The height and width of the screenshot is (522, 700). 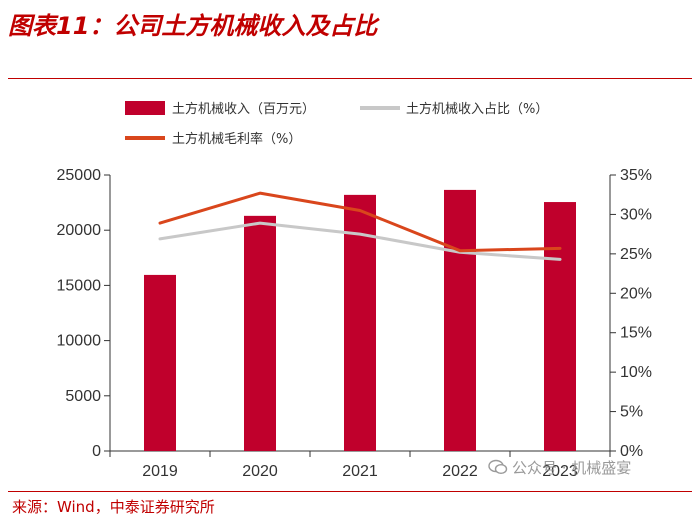 I want to click on y-right-tick-label: 20%, so click(x=636, y=293).